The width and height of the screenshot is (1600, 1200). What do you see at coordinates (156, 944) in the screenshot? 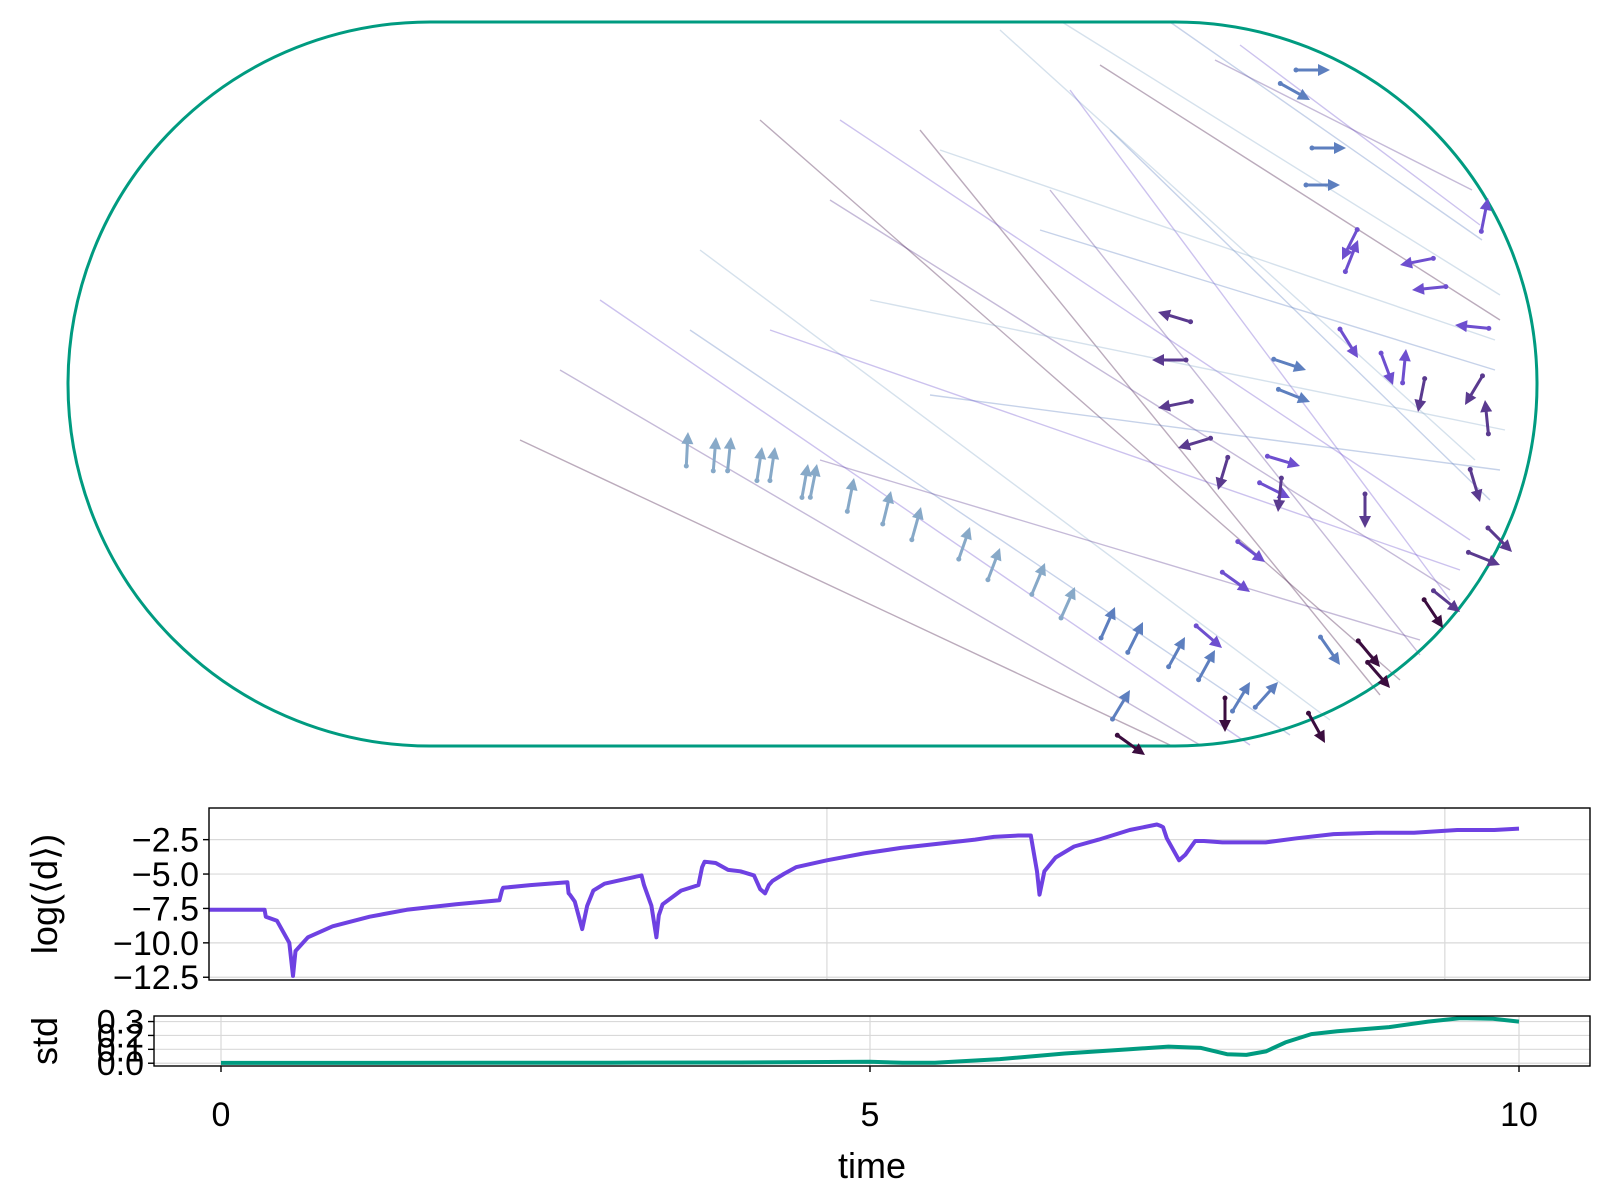
I see `y-tick-label: −10.0` at bounding box center [156, 944].